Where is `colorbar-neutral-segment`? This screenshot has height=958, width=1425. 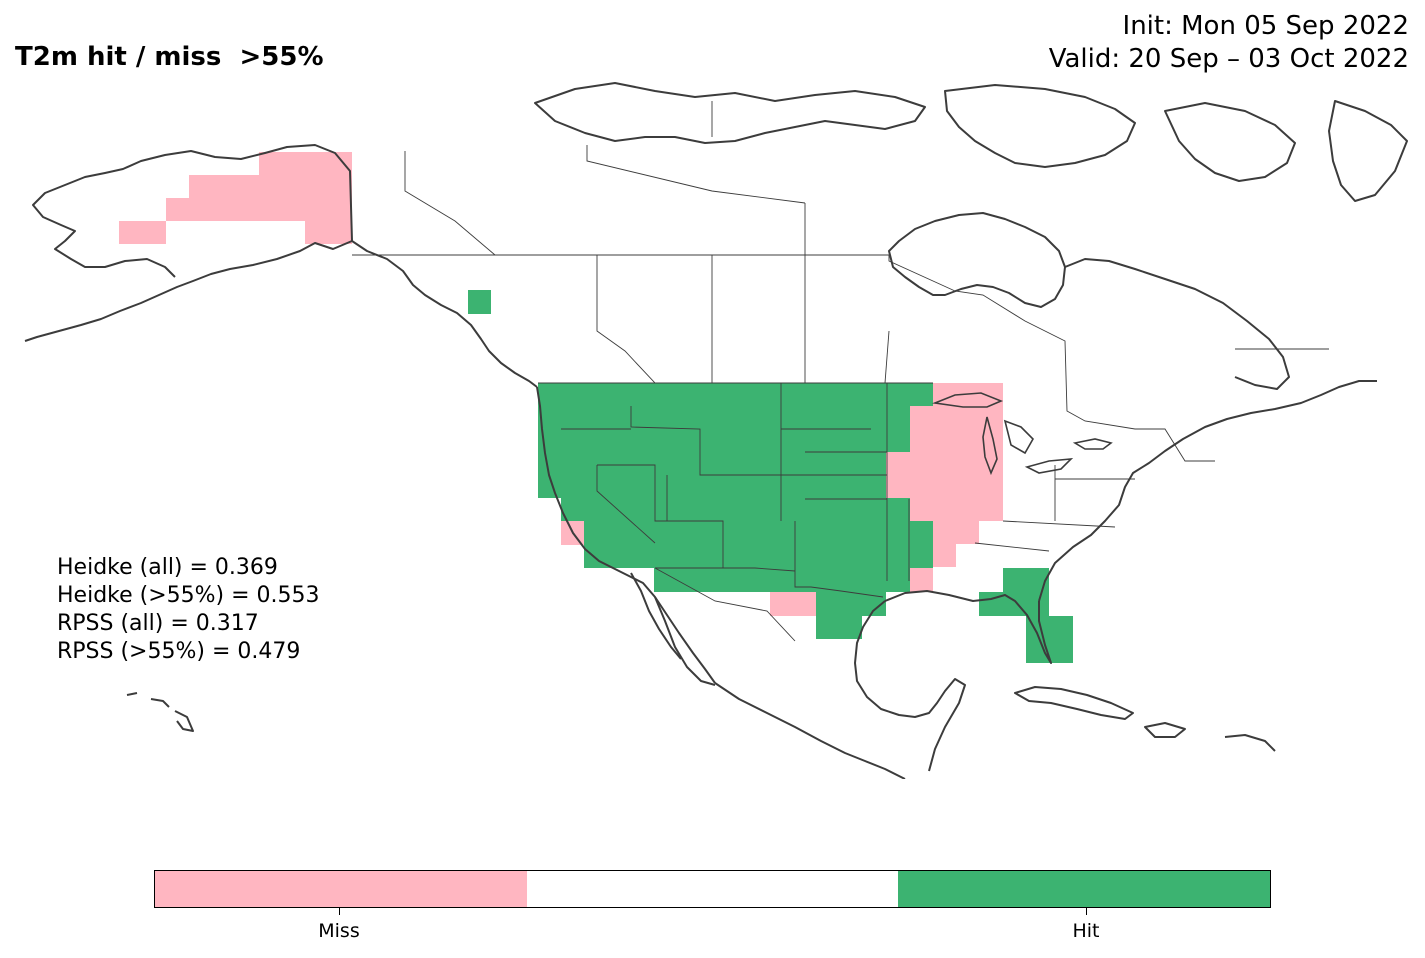
colorbar-neutral-segment is located at coordinates (712, 889).